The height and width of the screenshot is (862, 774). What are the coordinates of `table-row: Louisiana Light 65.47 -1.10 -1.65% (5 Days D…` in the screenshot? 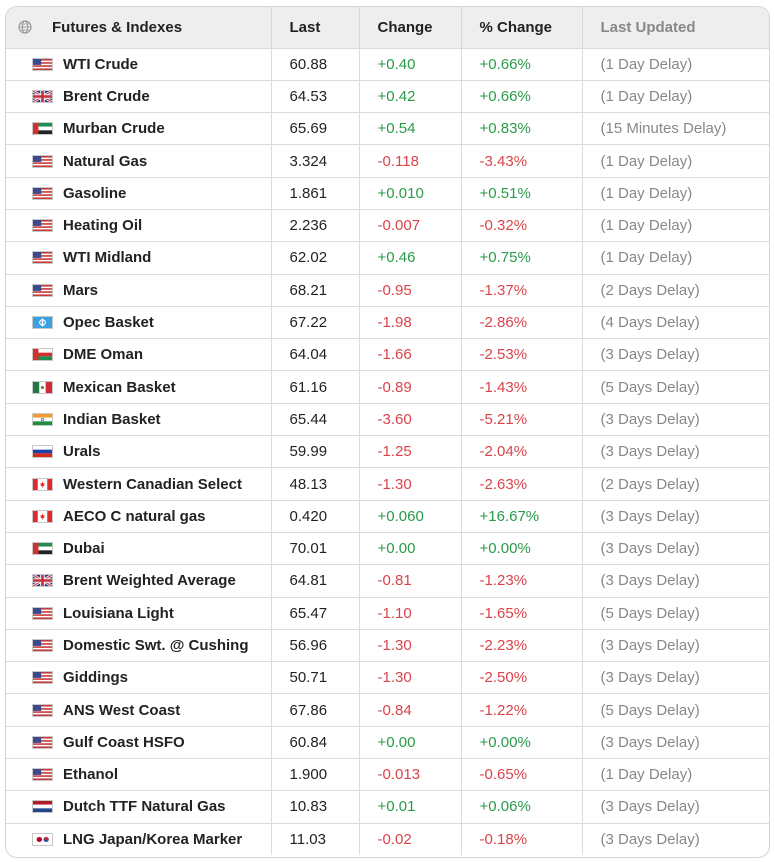 It's located at (387, 613).